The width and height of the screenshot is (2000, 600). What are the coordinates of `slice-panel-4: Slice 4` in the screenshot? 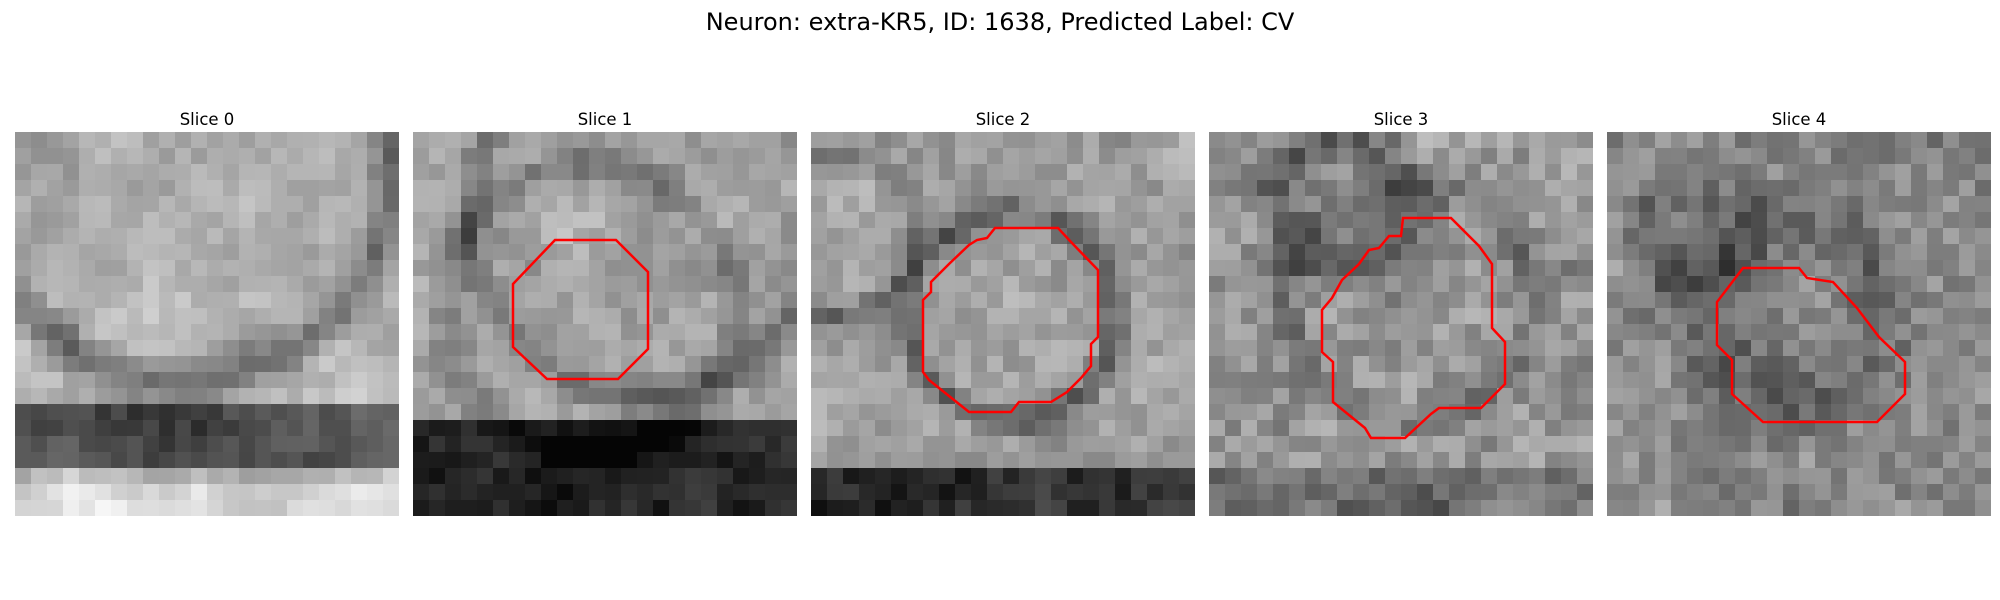 It's located at (1799, 312).